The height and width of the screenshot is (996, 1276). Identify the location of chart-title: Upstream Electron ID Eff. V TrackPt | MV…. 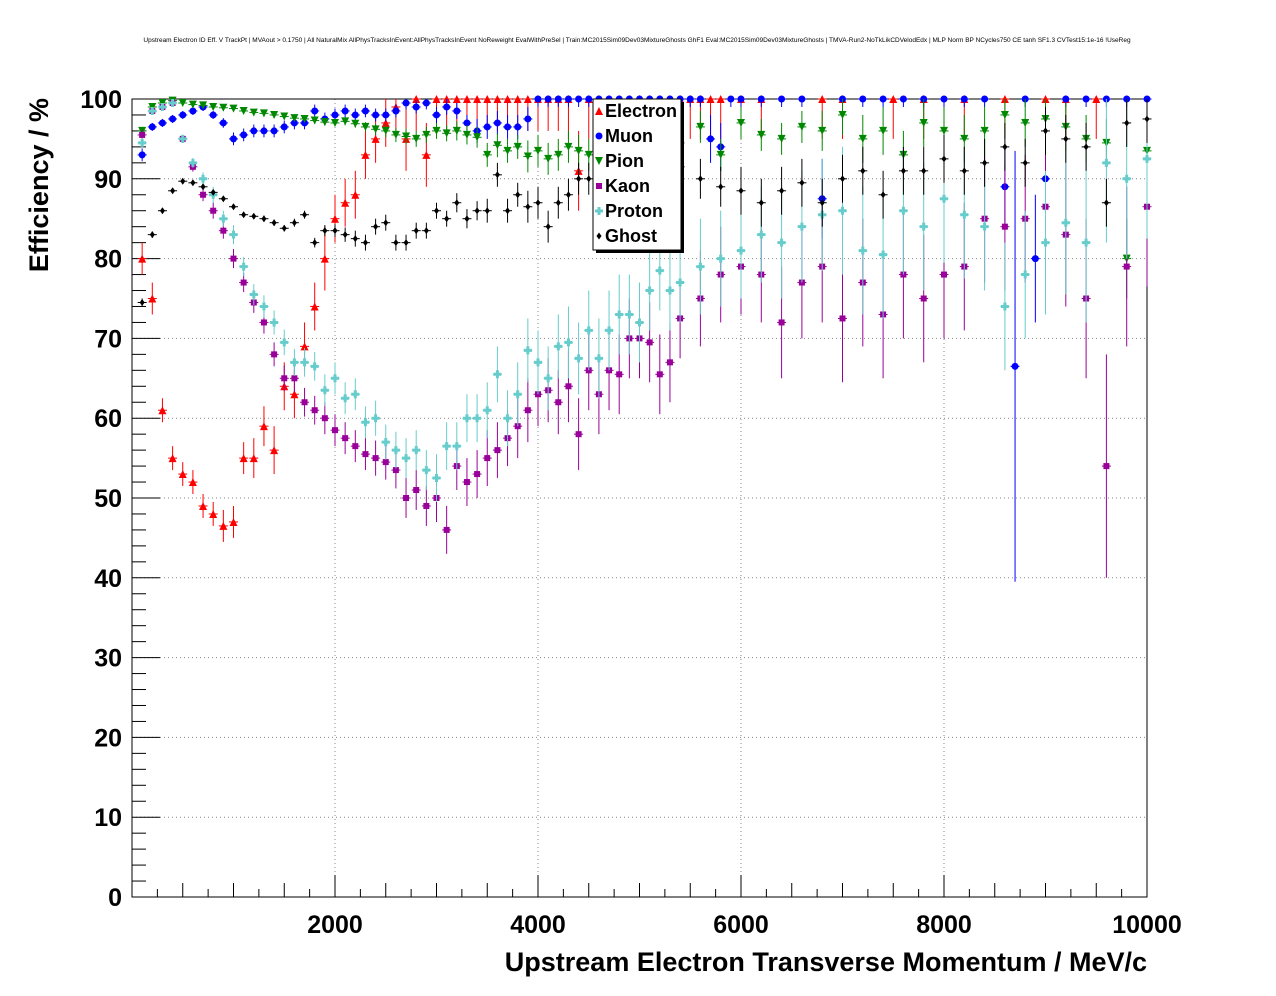
(637, 40).